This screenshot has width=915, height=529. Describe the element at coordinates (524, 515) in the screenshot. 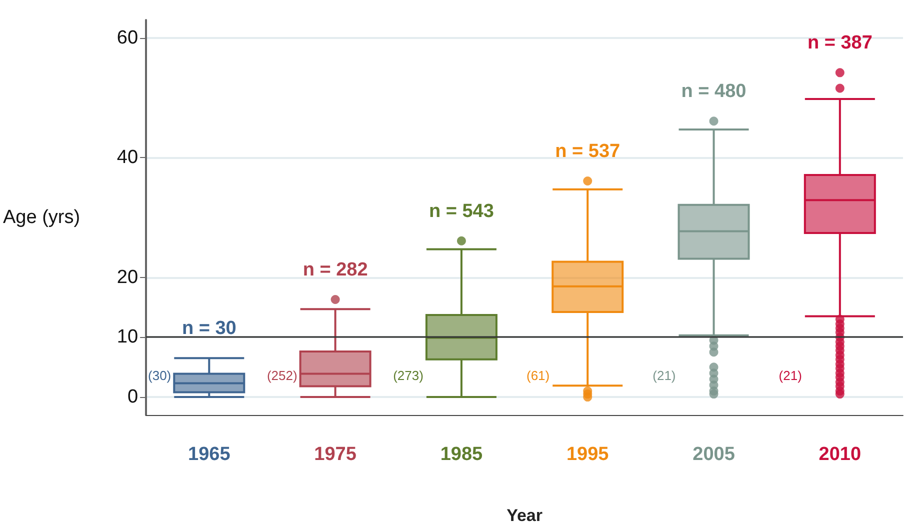

I see `x-axis-title: Year` at that location.